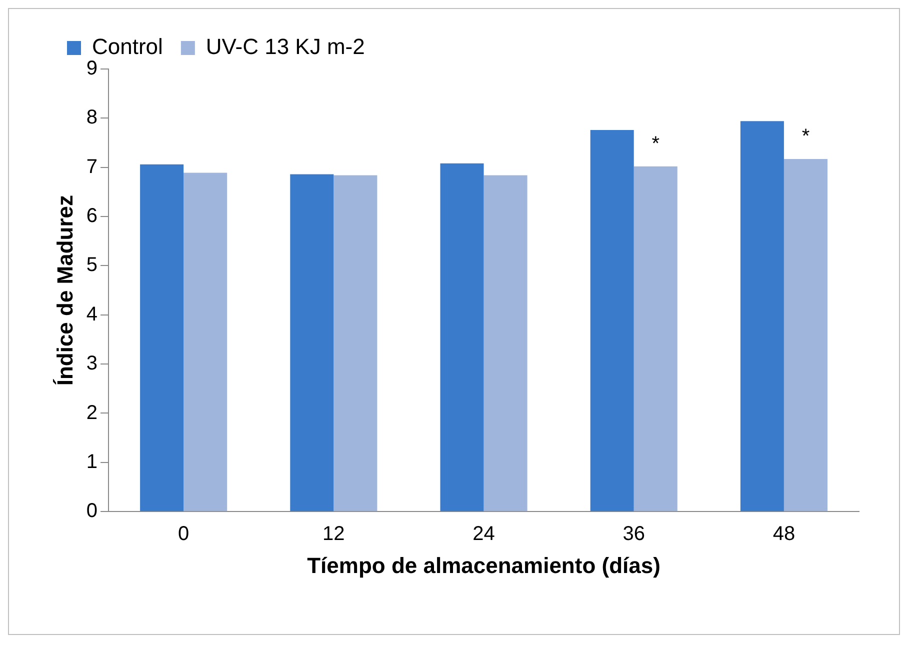 Image resolution: width=912 pixels, height=650 pixels. What do you see at coordinates (65, 290) in the screenshot?
I see `y-axis-title: Índice de Madurez` at bounding box center [65, 290].